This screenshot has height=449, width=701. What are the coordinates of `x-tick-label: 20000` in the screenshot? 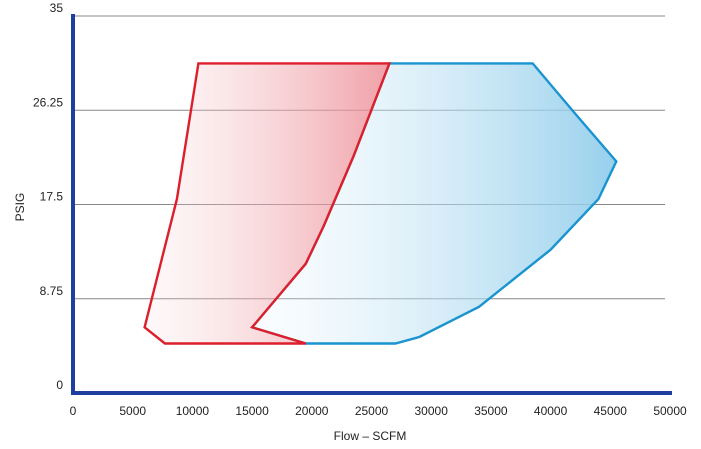 It's located at (312, 411).